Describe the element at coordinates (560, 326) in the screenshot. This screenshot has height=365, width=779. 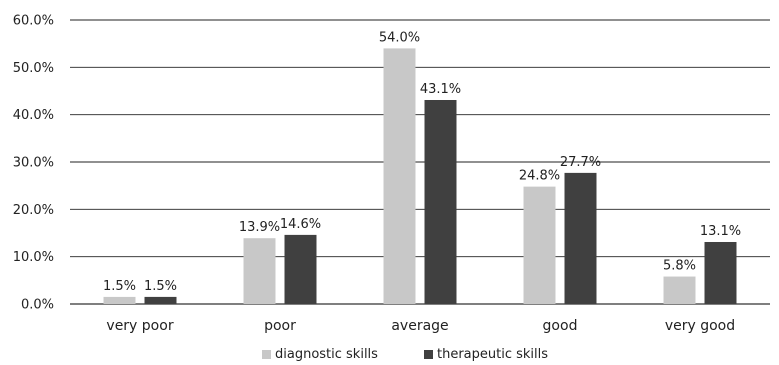
I see `category-label: good` at that location.